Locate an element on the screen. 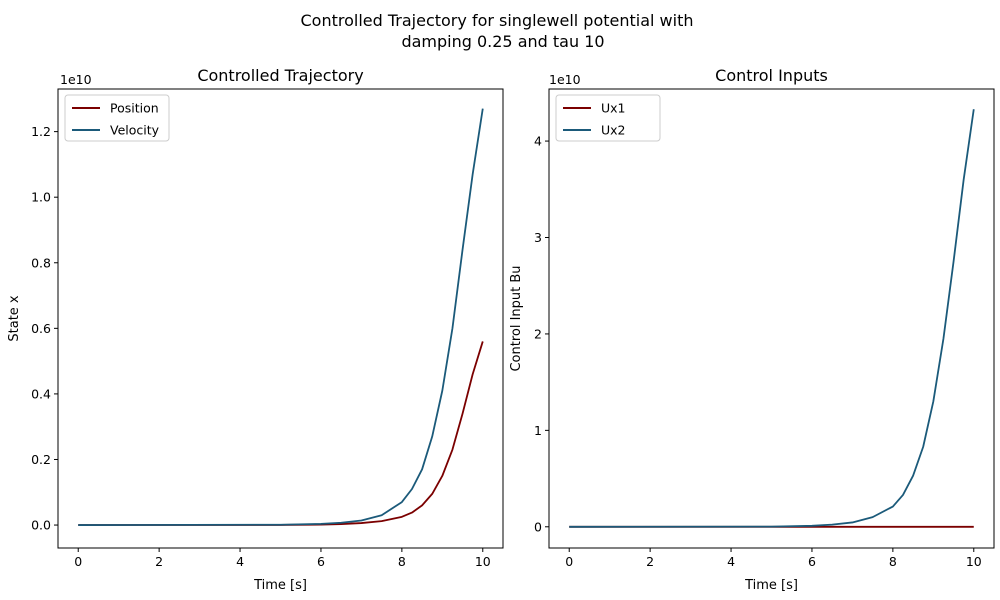 This screenshot has height=600, width=1000. series-line-position is located at coordinates (281, 433).